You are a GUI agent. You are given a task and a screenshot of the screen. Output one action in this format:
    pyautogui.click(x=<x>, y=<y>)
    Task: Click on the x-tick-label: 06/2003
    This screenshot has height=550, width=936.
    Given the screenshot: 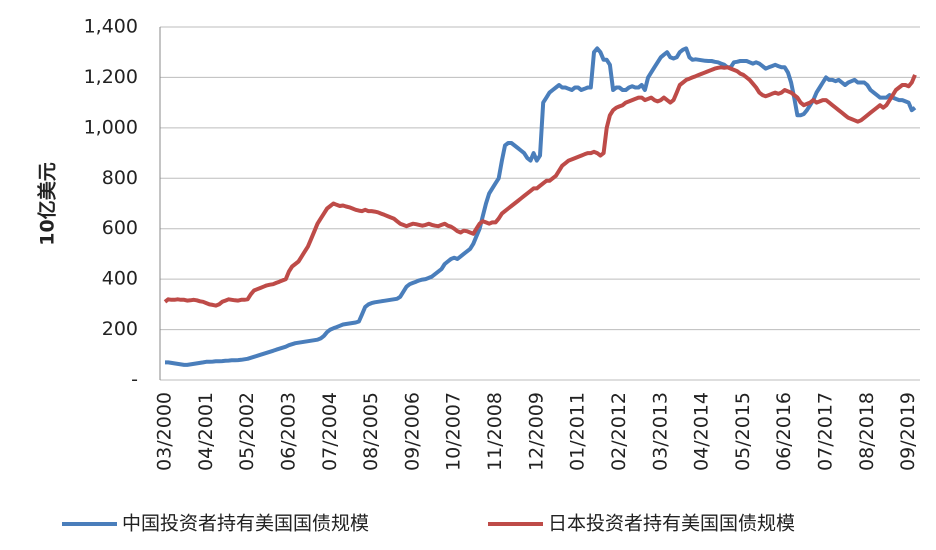 What is the action you would take?
    pyautogui.click(x=288, y=431)
    